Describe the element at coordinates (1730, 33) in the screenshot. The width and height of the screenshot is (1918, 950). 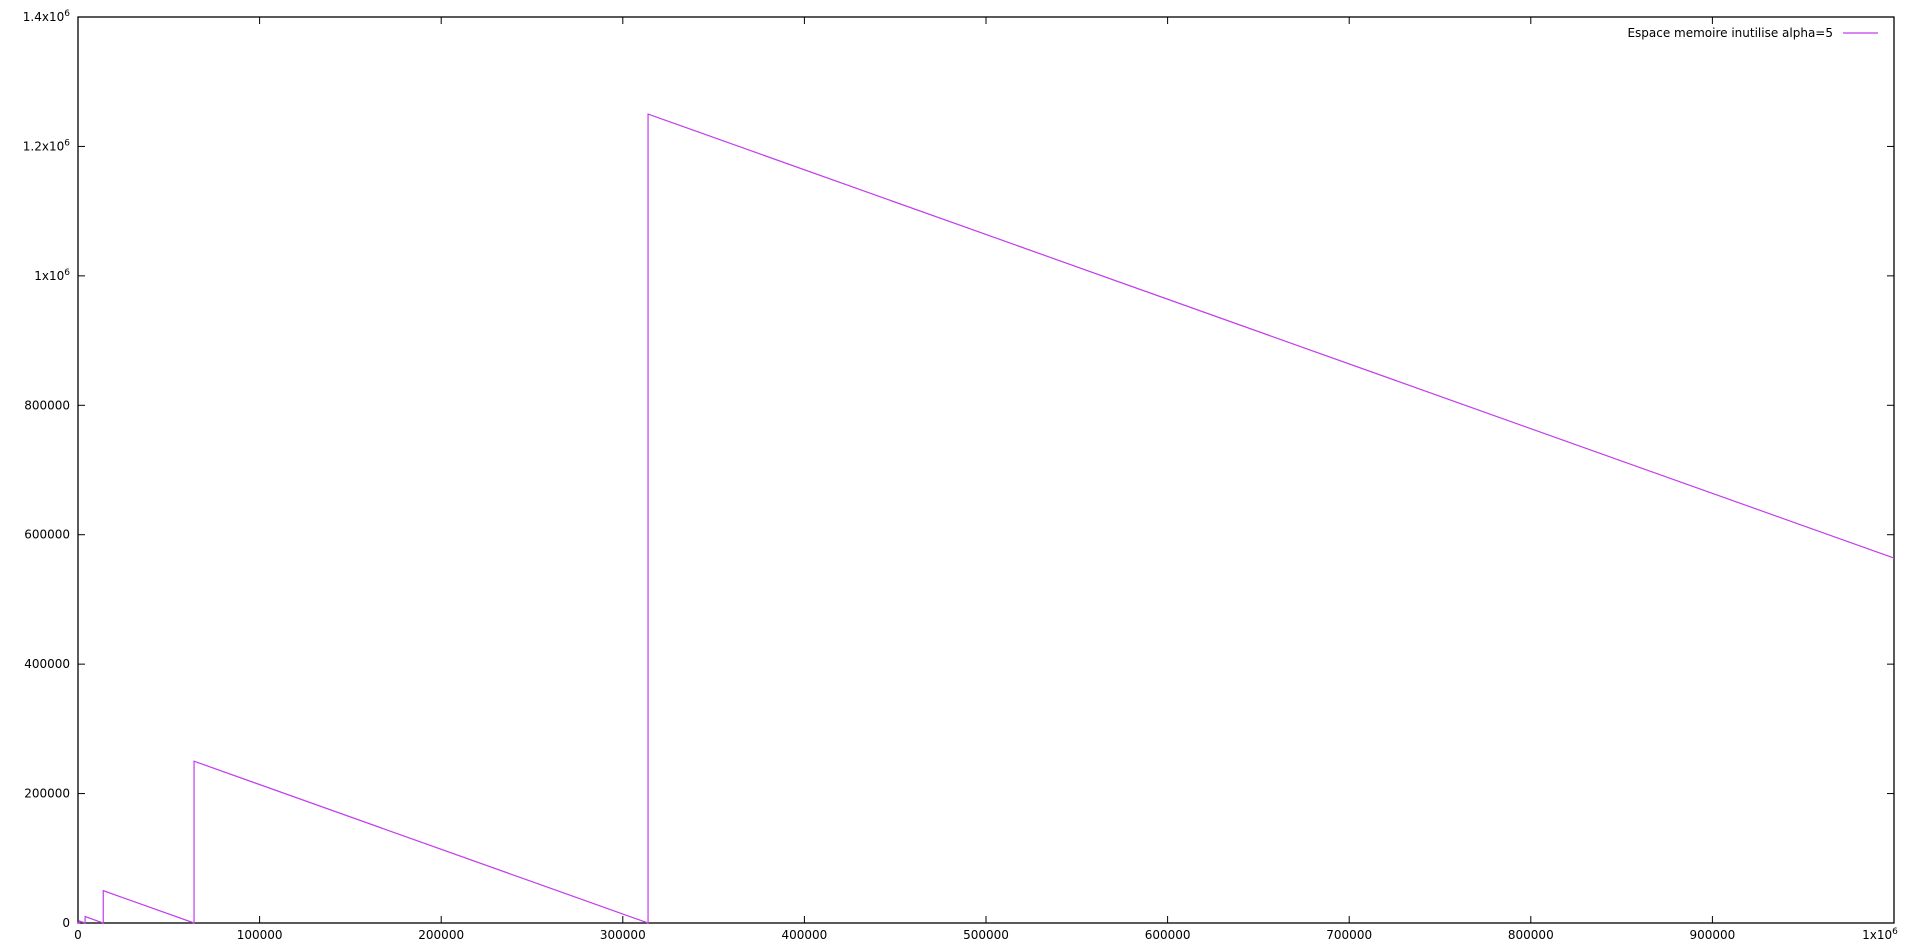
I see `legend-label: Espace memoire inutilise alpha=5` at that location.